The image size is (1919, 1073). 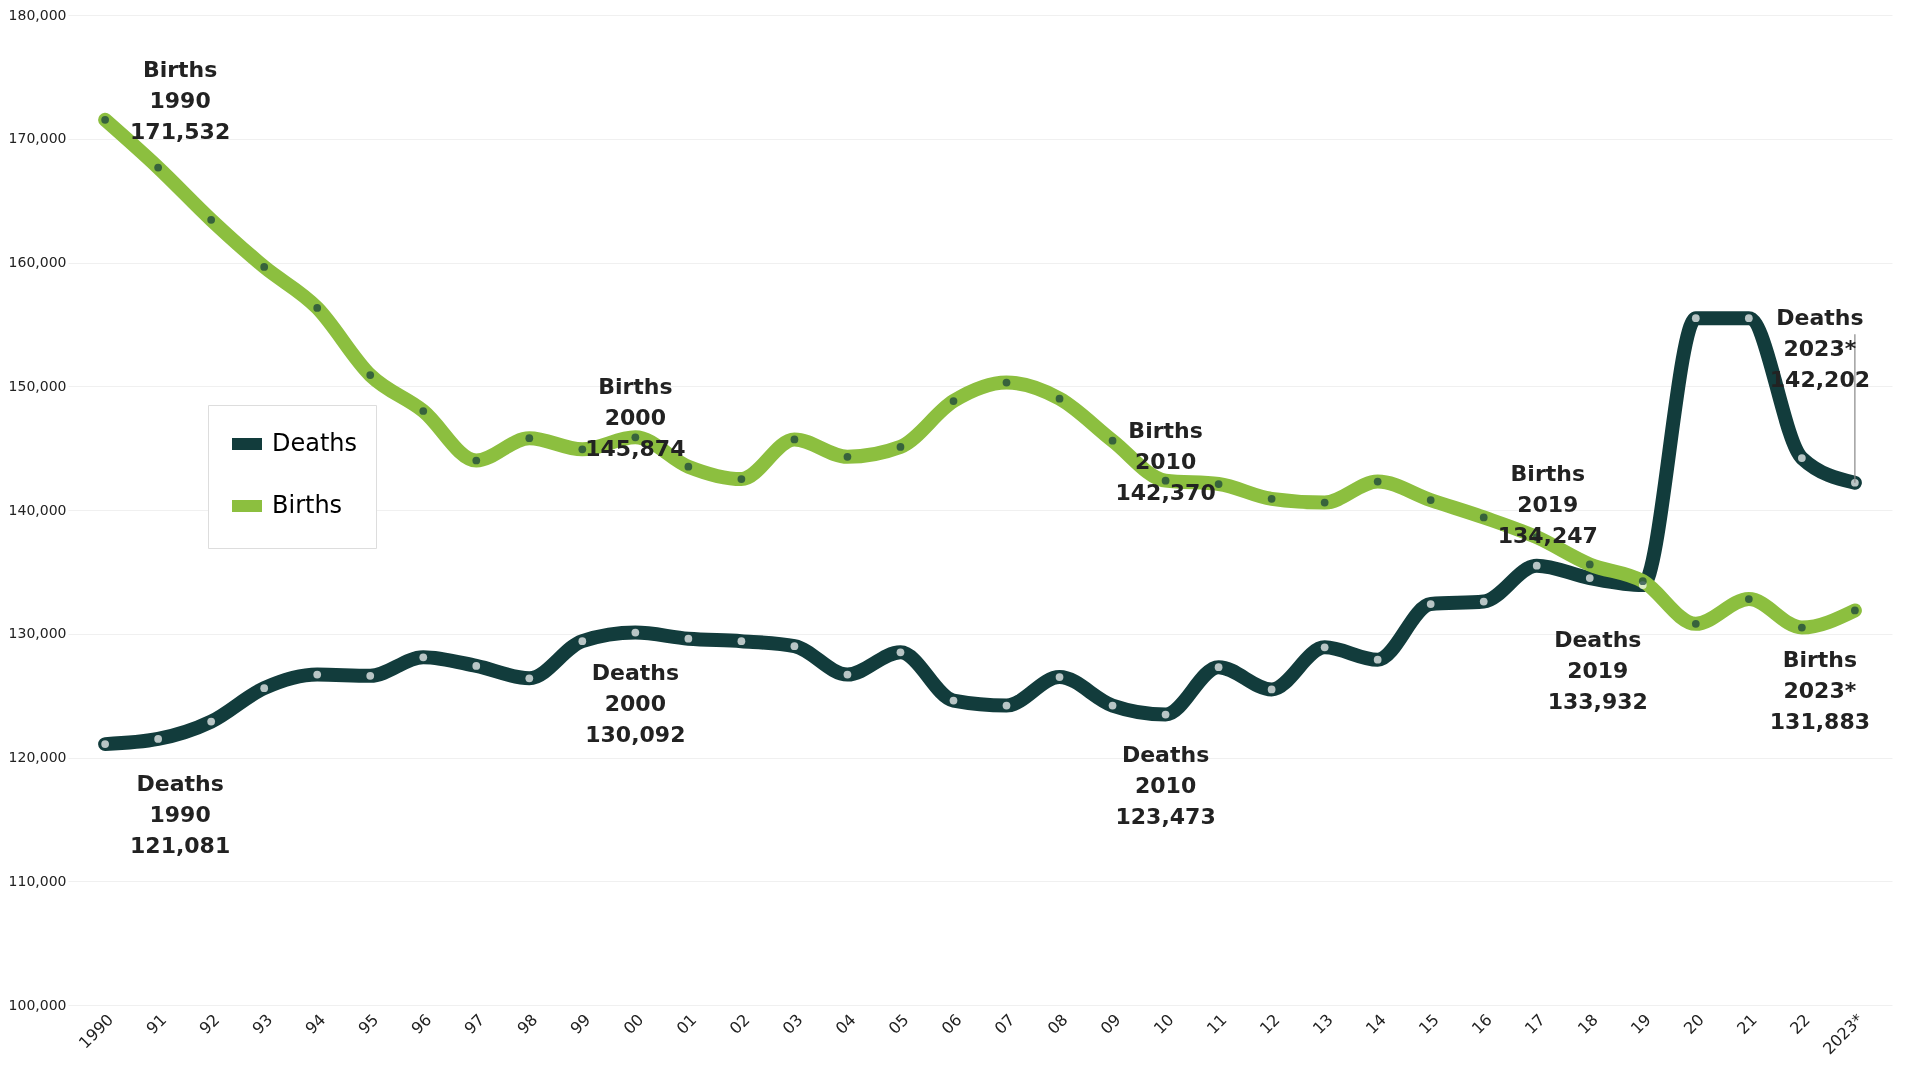 What do you see at coordinates (1110, 1024) in the screenshot?
I see `x-tick-label: 09` at bounding box center [1110, 1024].